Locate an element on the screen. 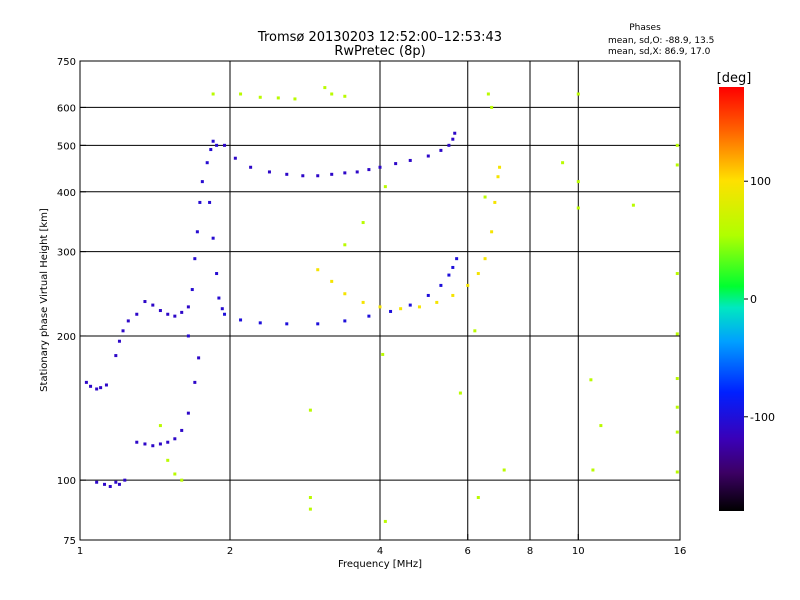 This screenshot has width=800, height=600. colorbar-tick-label: 100 is located at coordinates (760, 181).